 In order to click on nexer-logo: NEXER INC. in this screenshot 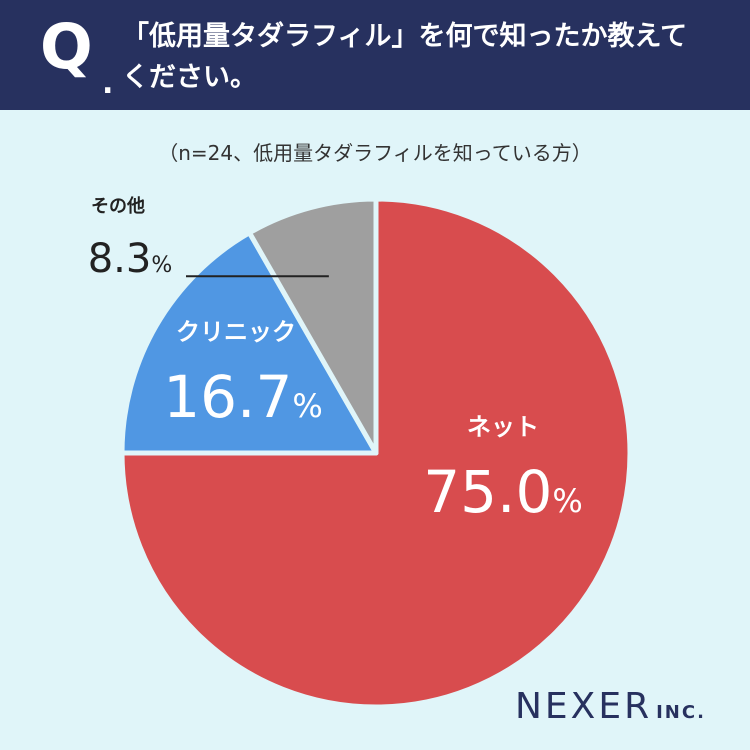, I will do `click(610, 706)`.